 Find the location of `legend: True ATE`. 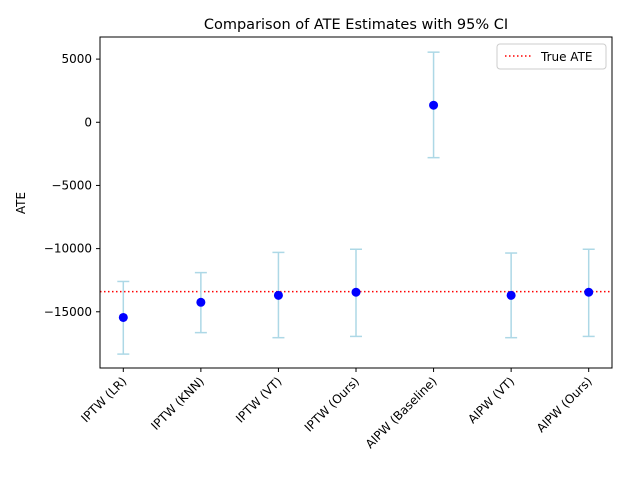

legend: True ATE is located at coordinates (551, 56).